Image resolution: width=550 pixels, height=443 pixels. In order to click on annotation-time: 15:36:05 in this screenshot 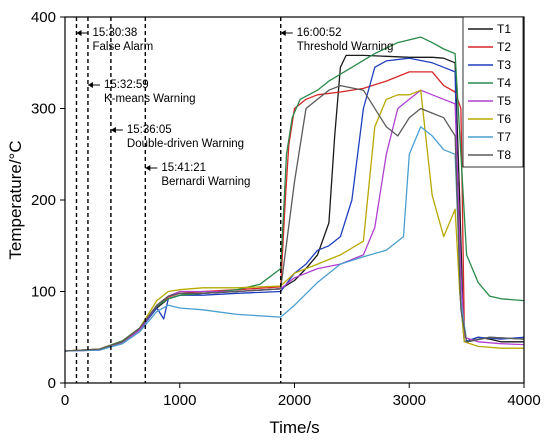, I will do `click(149, 130)`.